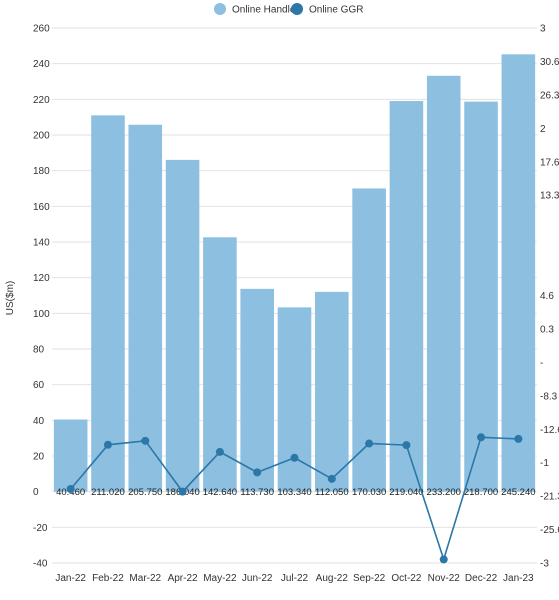  What do you see at coordinates (36, 492) in the screenshot?
I see `y-tick-label: 0` at bounding box center [36, 492].